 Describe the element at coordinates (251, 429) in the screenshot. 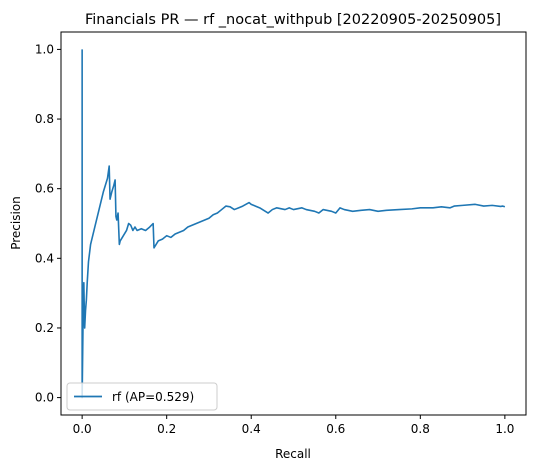

I see `x-tick-label: 0.4` at that location.